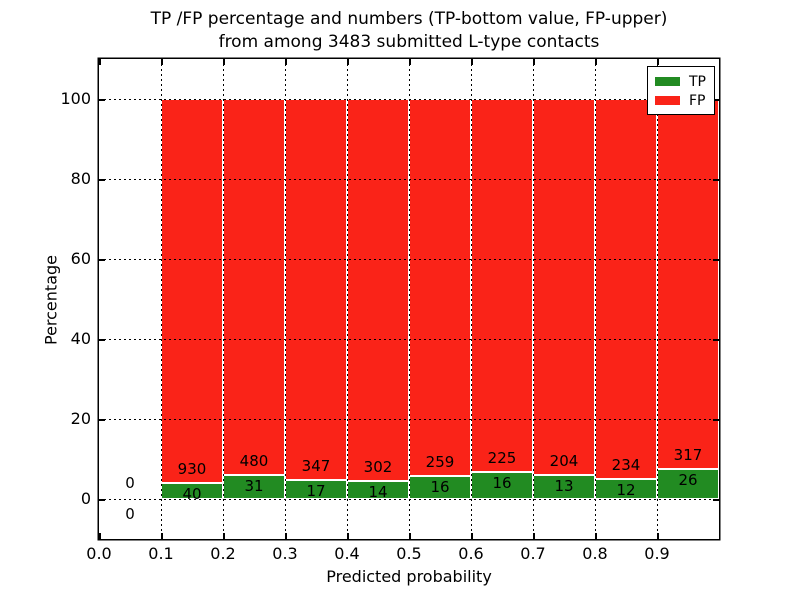 Image resolution: width=800 pixels, height=600 pixels. Describe the element at coordinates (409, 576) in the screenshot. I see `x-axis-label: Predicted probability` at that location.